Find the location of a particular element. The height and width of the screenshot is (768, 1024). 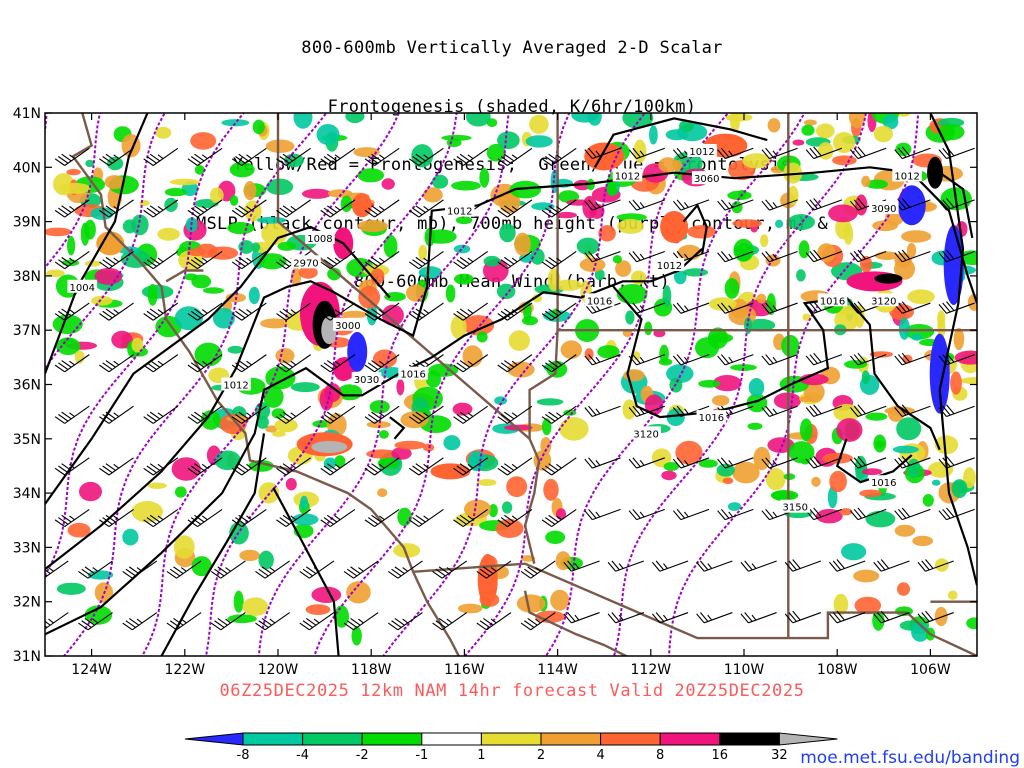

svg-text: 2970 is located at coordinates (305, 263).